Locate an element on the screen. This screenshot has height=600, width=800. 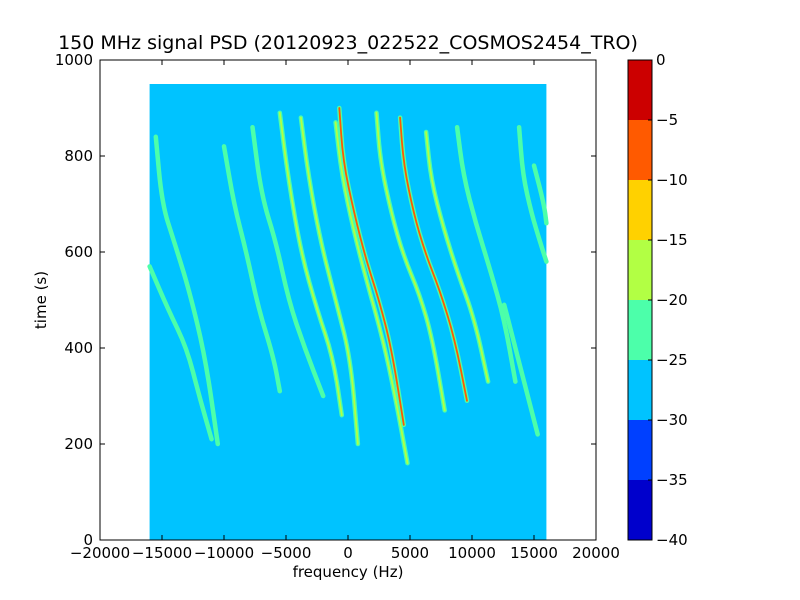
y-tick-label: 200 is located at coordinates (78, 444).